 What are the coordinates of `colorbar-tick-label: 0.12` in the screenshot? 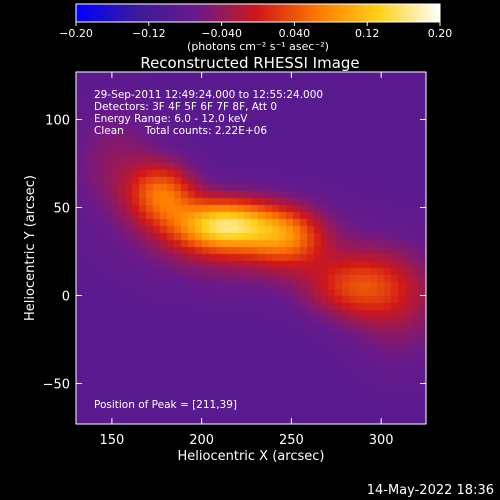 It's located at (367, 33).